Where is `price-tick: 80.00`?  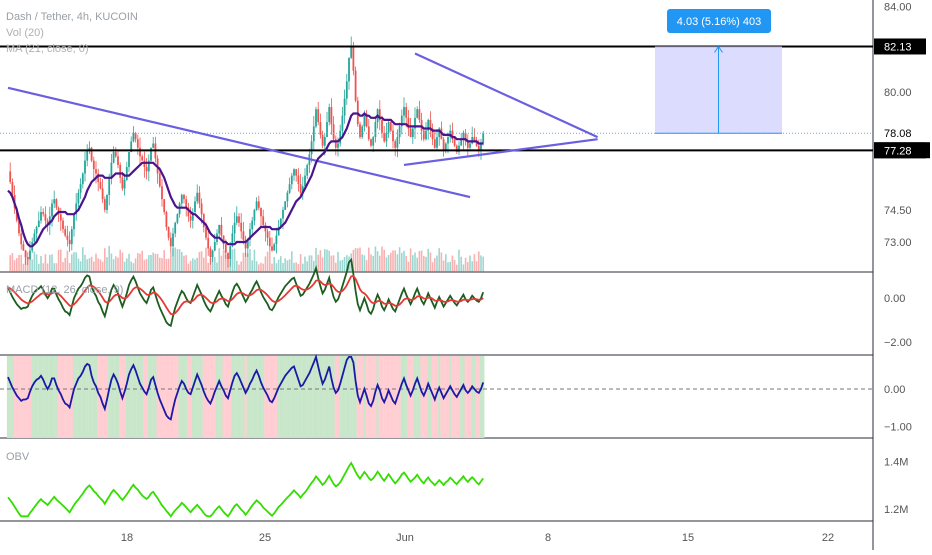 price-tick: 80.00 is located at coordinates (898, 93).